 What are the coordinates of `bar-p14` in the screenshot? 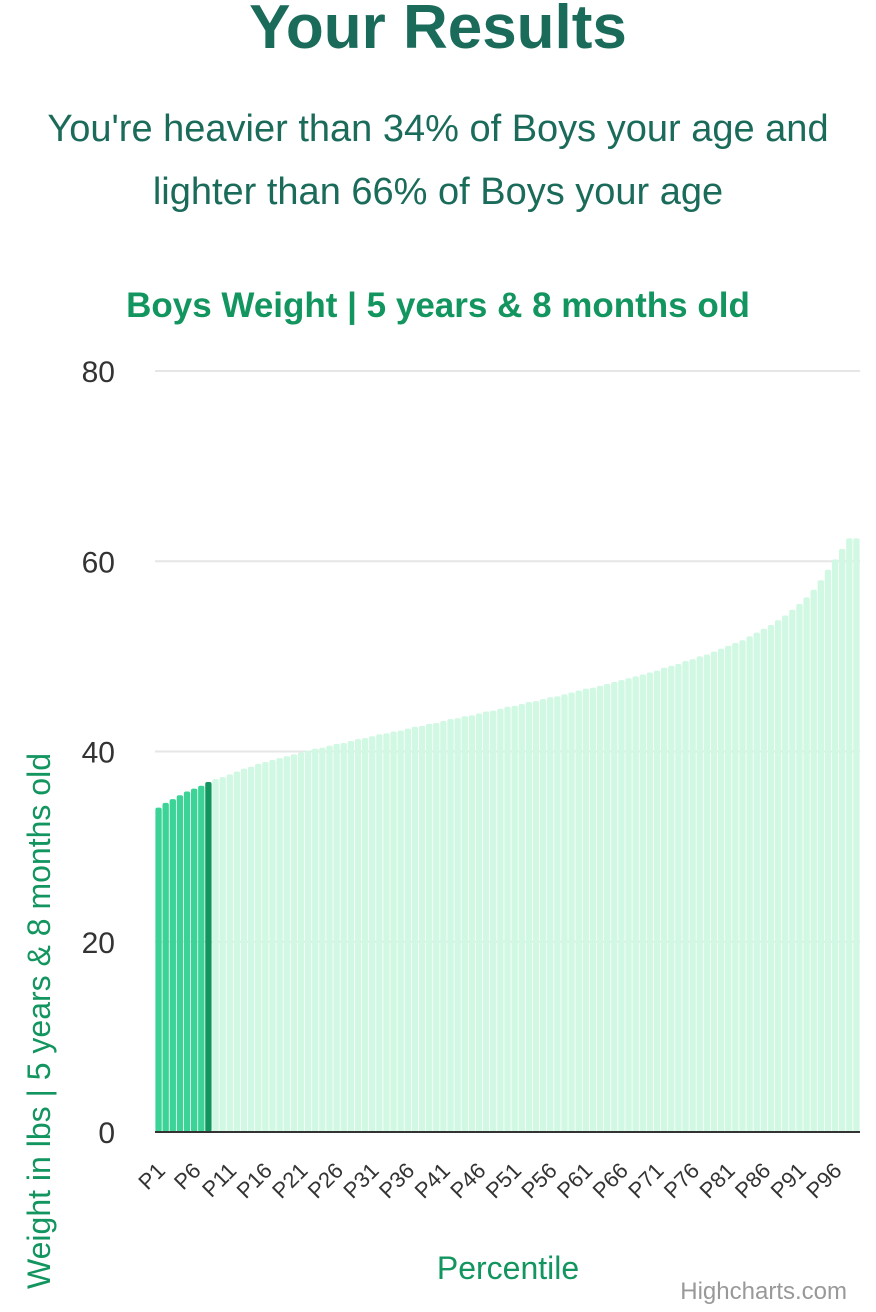 It's located at (251, 949).